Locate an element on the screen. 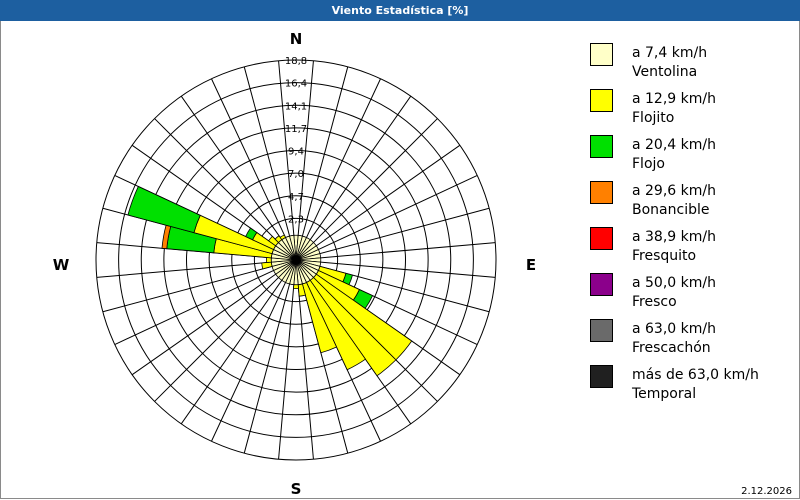 This screenshot has width=800, height=500. legend-speed-label: a 38,9 km/h is located at coordinates (674, 237).